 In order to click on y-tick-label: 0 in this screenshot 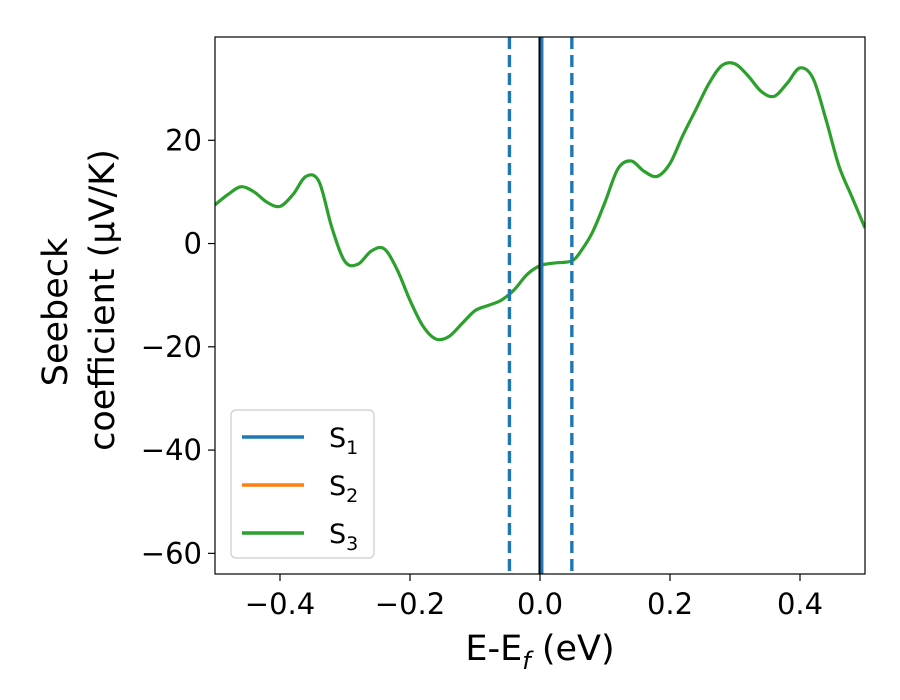, I will do `click(193, 244)`.